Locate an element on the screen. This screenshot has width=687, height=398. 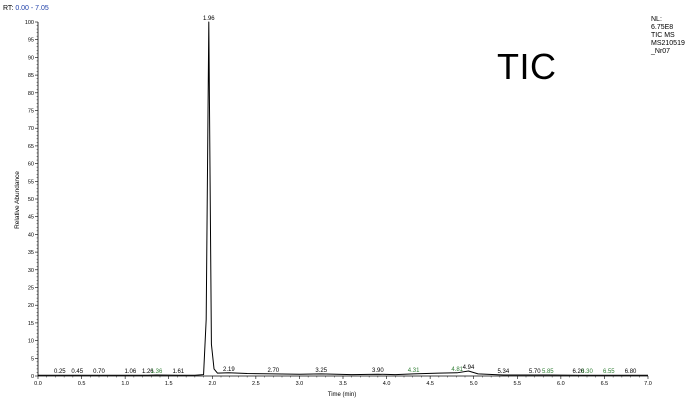
y-tick-label: 60 is located at coordinates (31, 165).